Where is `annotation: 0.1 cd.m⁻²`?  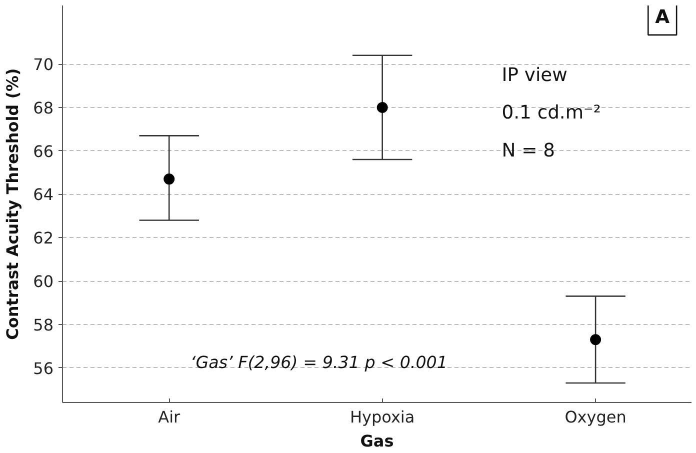
annotation: 0.1 cd.m⁻² is located at coordinates (551, 113).